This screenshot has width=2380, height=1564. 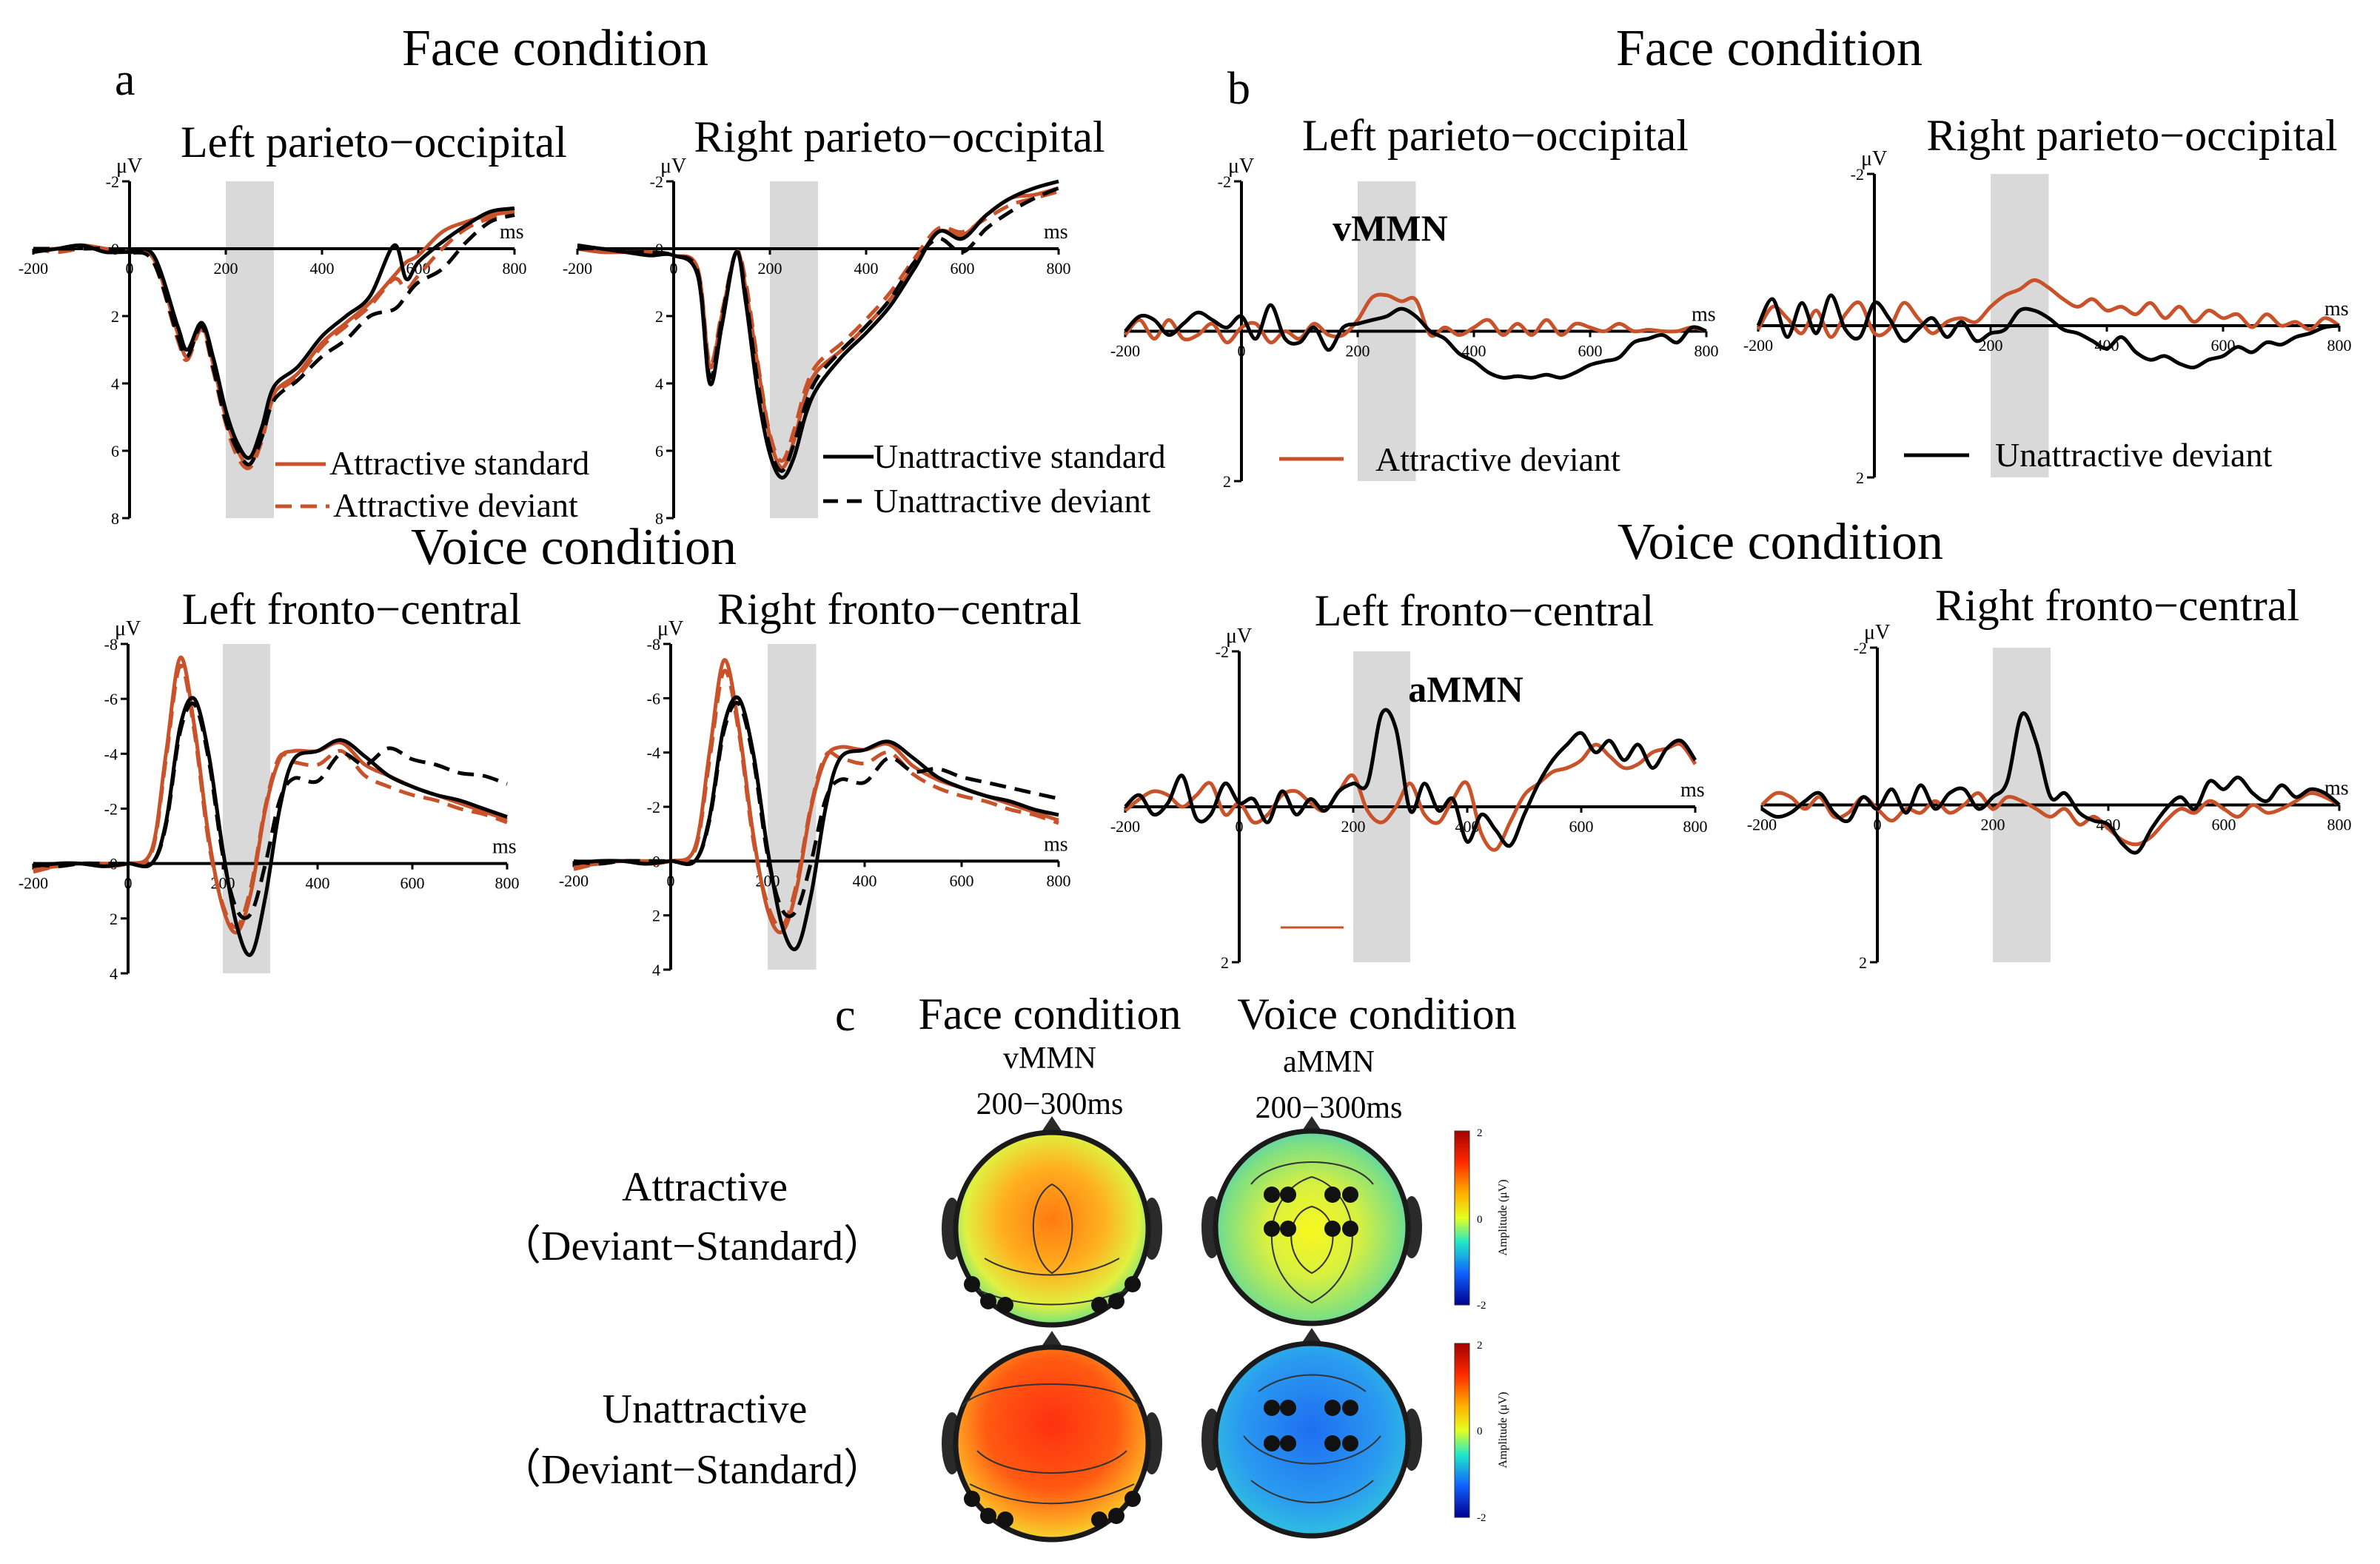 I want to click on panel-letter-c: c, so click(x=845, y=1015).